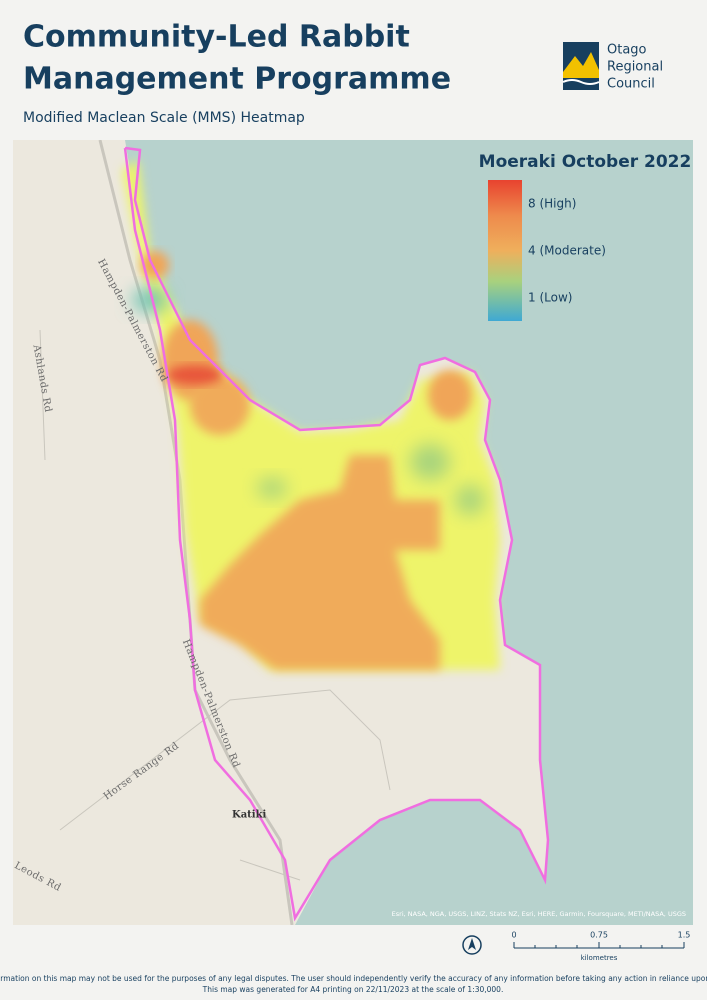 The width and height of the screenshot is (707, 1000). Describe the element at coordinates (195, 375) in the screenshot. I see `heat-high` at that location.